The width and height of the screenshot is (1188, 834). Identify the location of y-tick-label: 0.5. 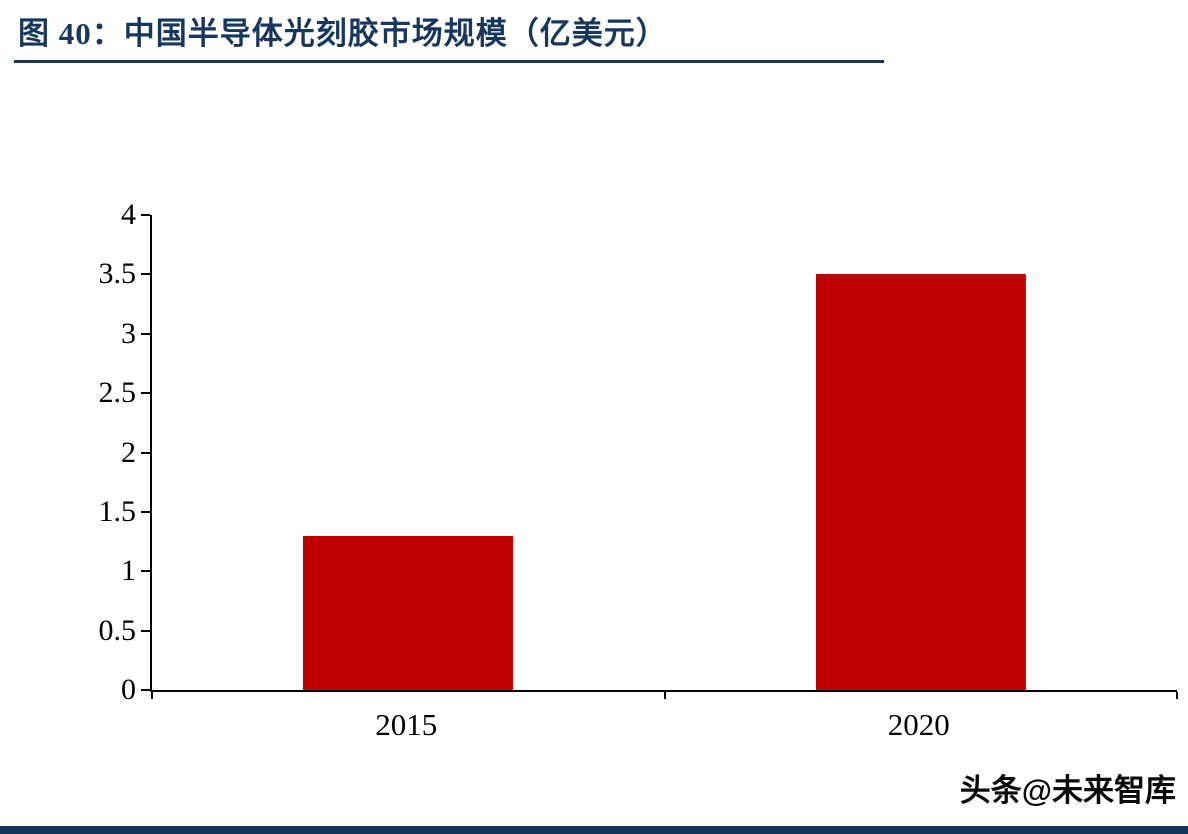
(117, 630).